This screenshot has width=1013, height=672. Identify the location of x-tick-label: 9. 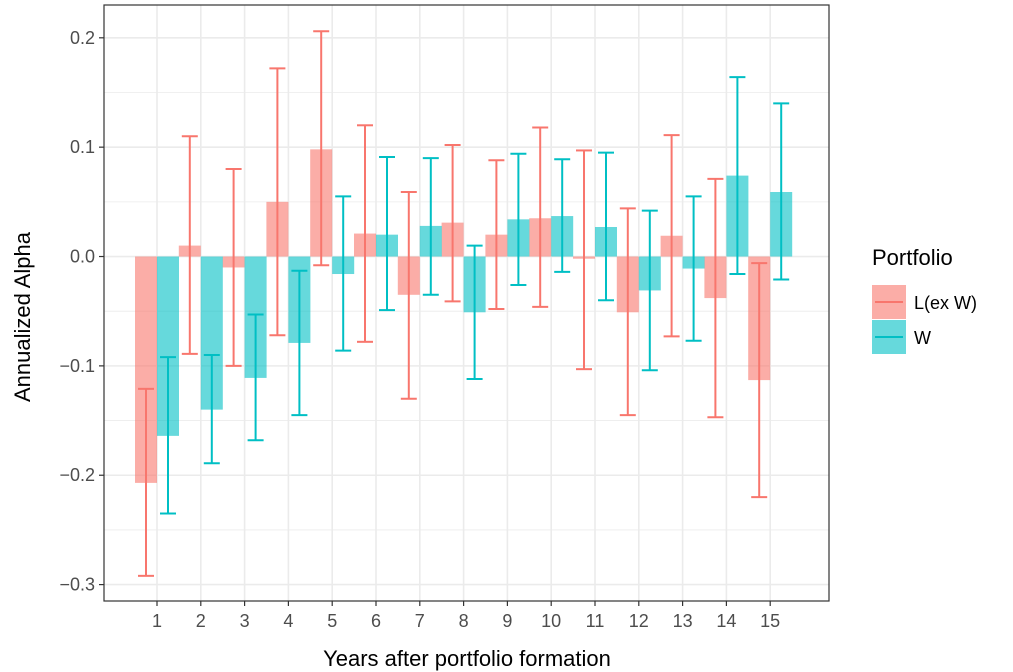
(507, 621).